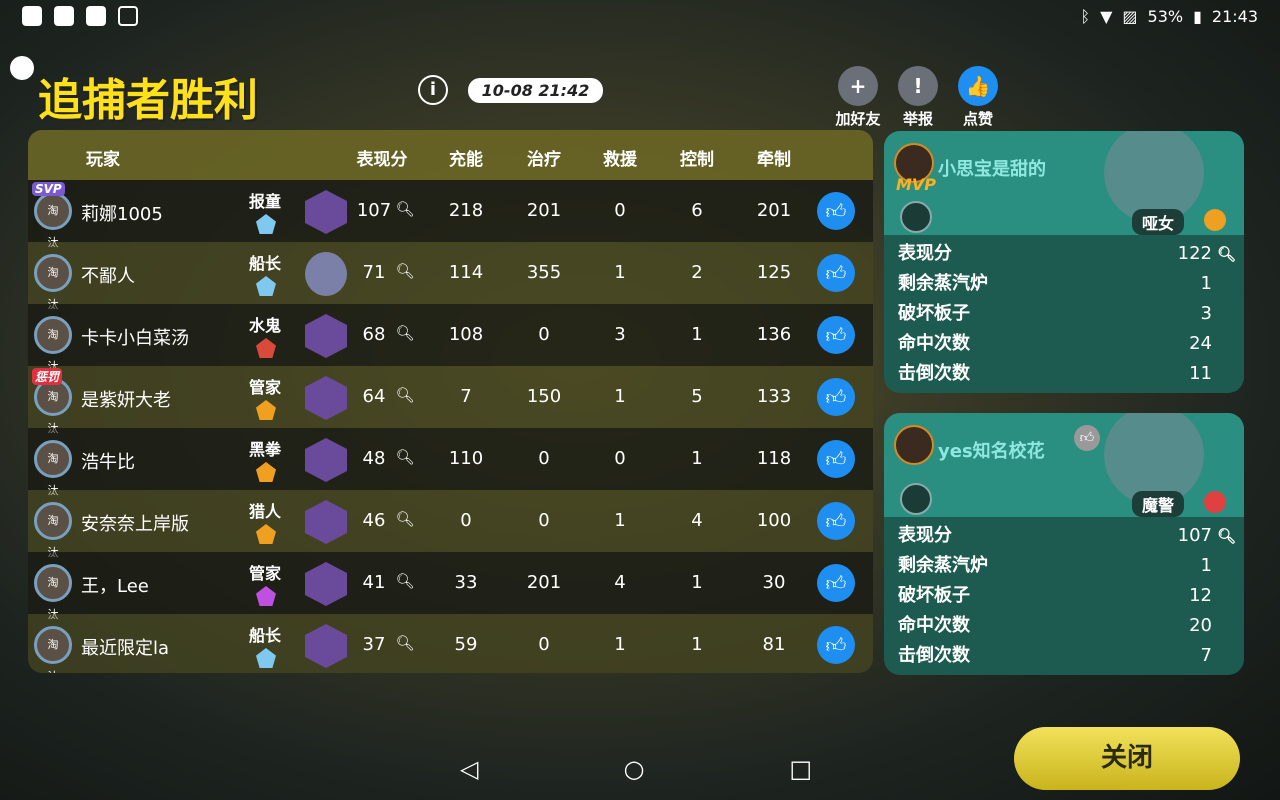 This screenshot has width=1280, height=800. I want to click on col-charge: 充能, so click(466, 160).